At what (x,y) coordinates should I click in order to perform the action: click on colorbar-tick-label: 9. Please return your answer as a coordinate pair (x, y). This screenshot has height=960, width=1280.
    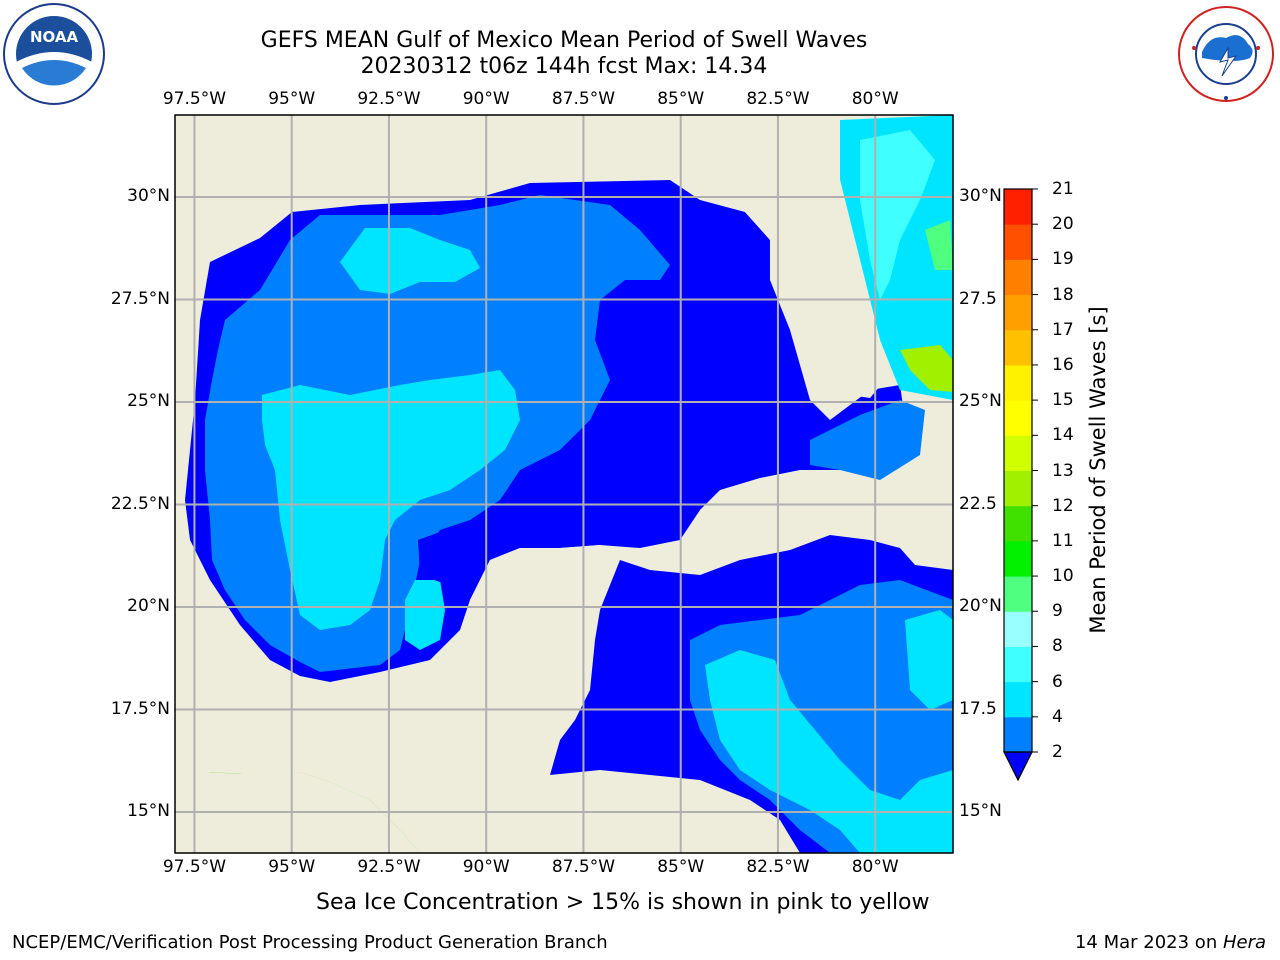
    Looking at the image, I should click on (1057, 611).